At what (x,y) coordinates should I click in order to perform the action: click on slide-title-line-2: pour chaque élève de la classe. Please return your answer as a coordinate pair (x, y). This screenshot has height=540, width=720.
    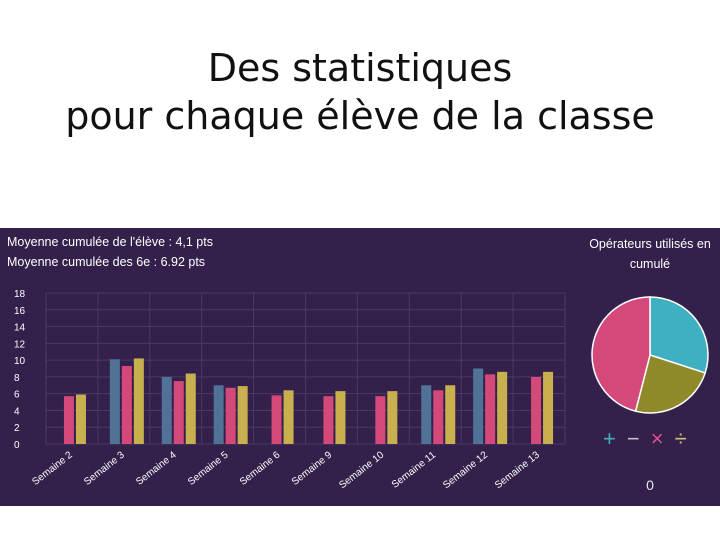
    Looking at the image, I should click on (360, 116).